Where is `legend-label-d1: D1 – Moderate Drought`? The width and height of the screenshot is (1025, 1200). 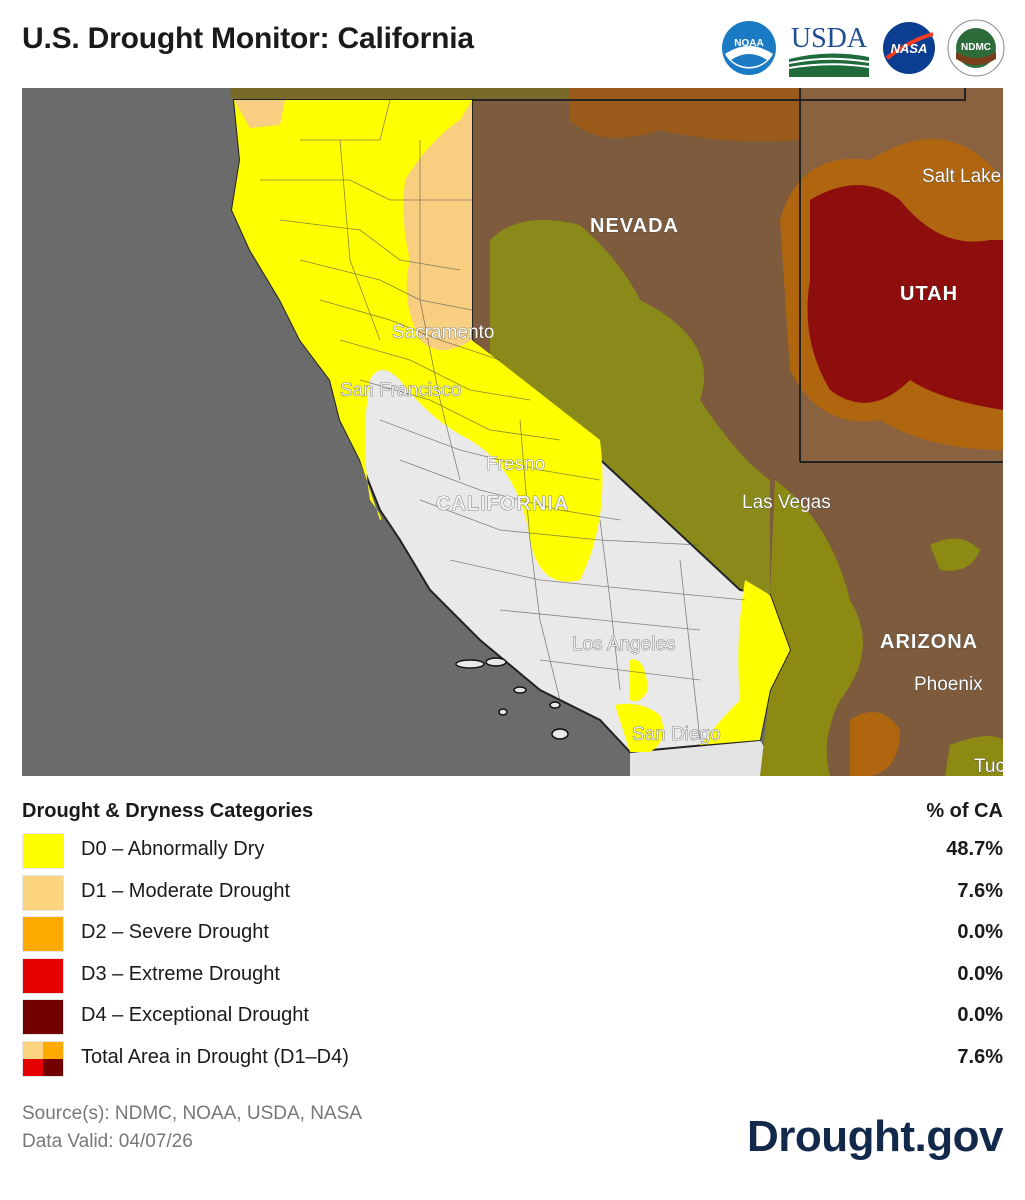
legend-label-d1: D1 – Moderate Drought is located at coordinates (186, 890).